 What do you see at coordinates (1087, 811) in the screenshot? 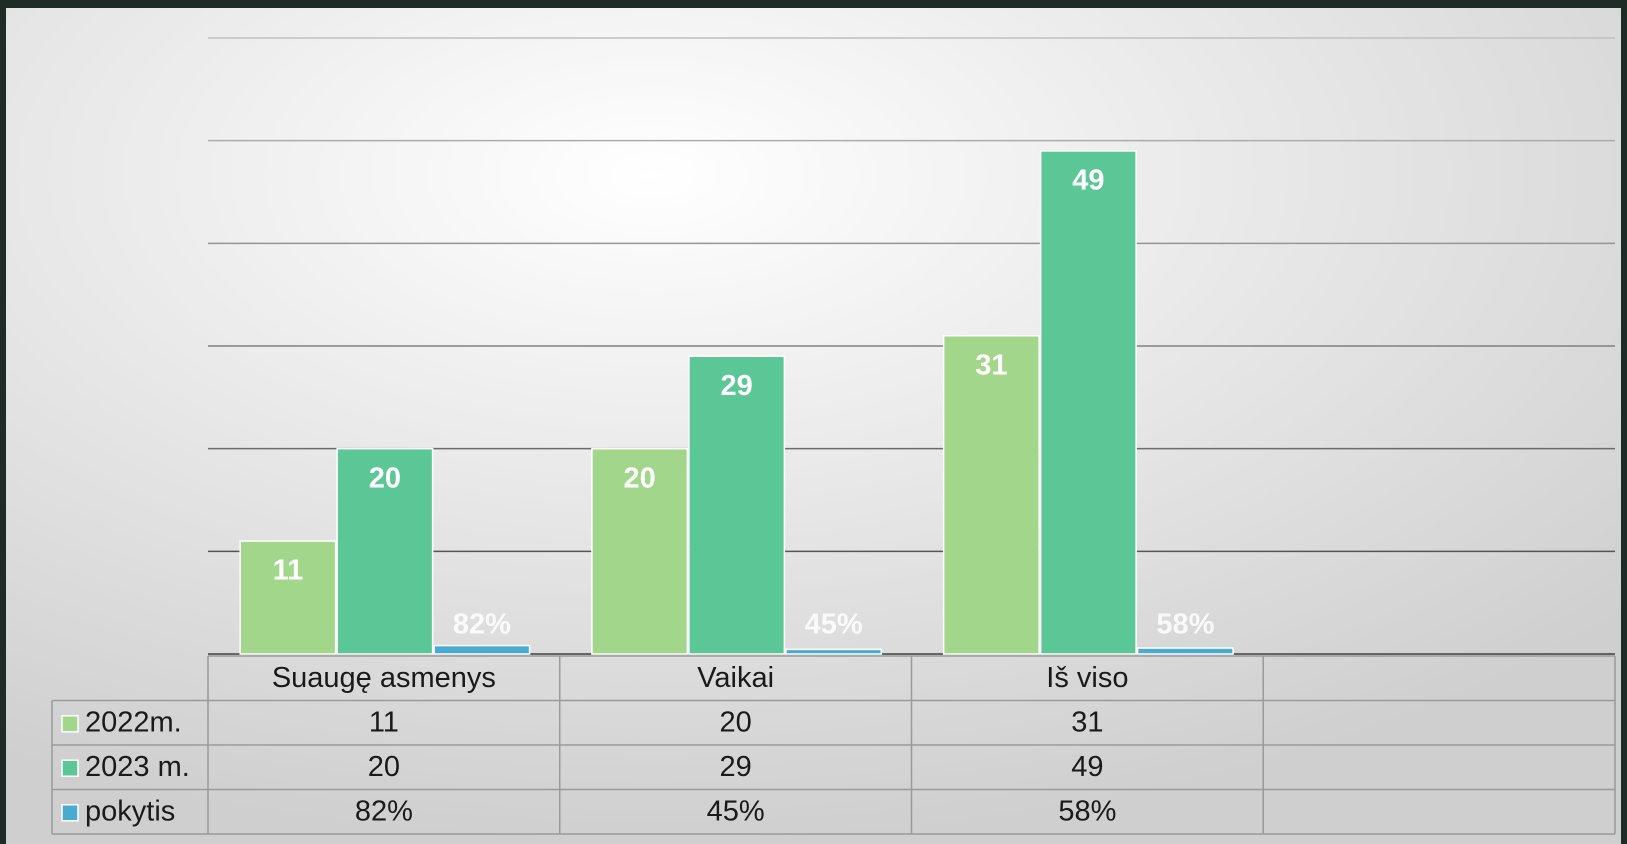
I see `table-cell: 58%` at bounding box center [1087, 811].